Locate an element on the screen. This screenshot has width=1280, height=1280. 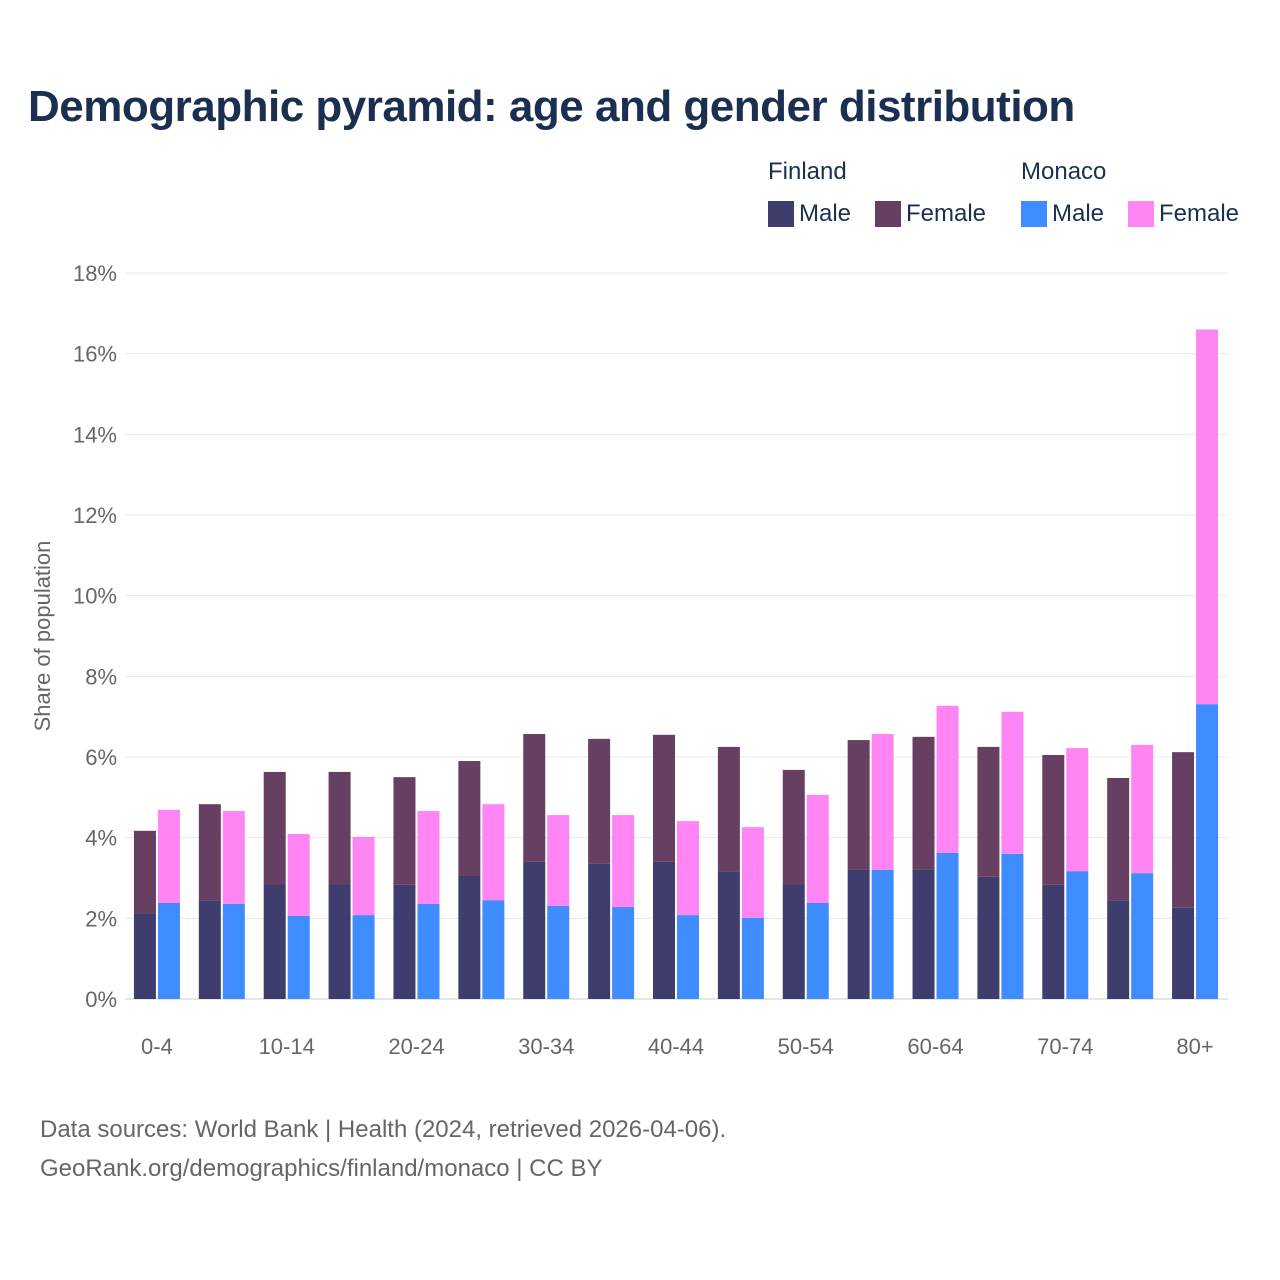
legend-monaco-male: Male is located at coordinates (1062, 214).